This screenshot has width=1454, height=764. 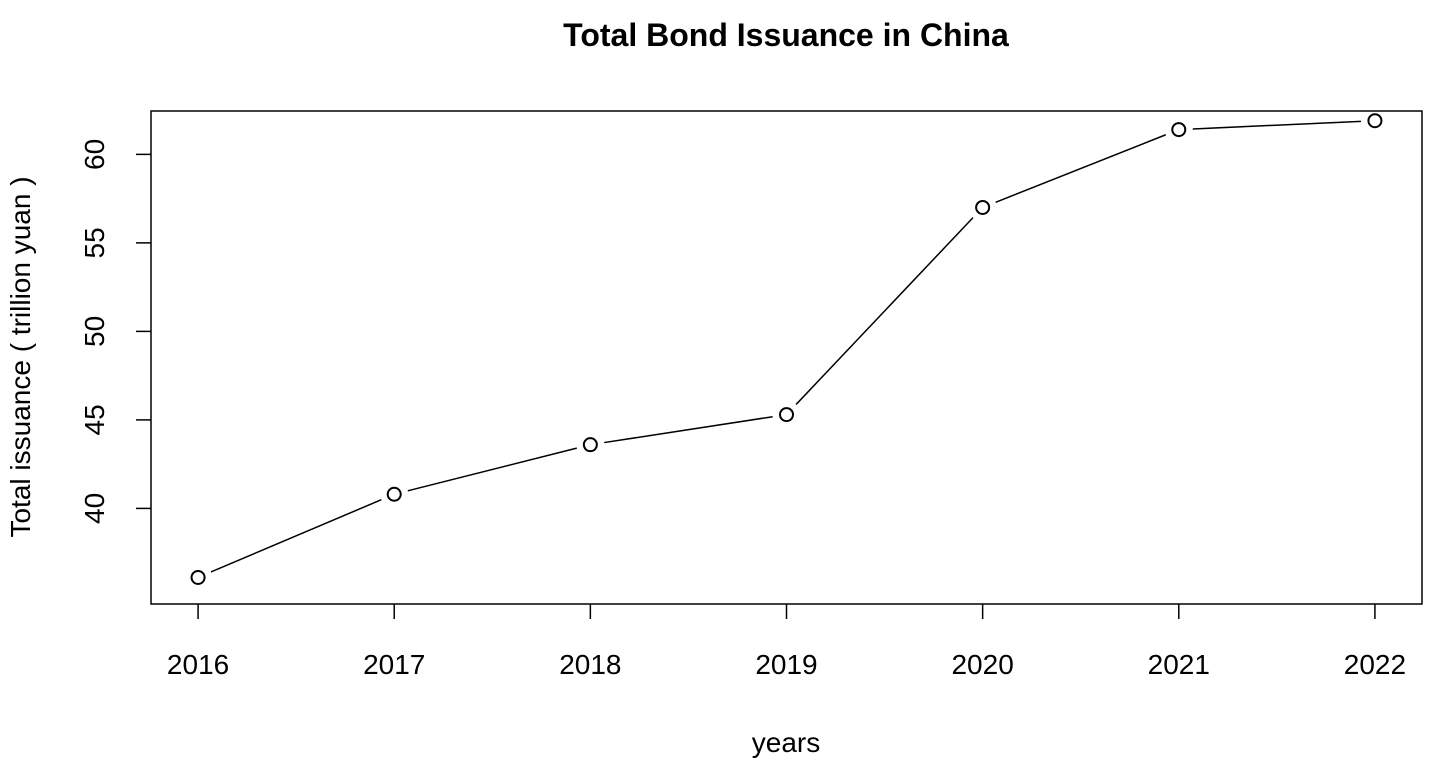 What do you see at coordinates (982, 664) in the screenshot?
I see `x-tick-label: 2020` at bounding box center [982, 664].